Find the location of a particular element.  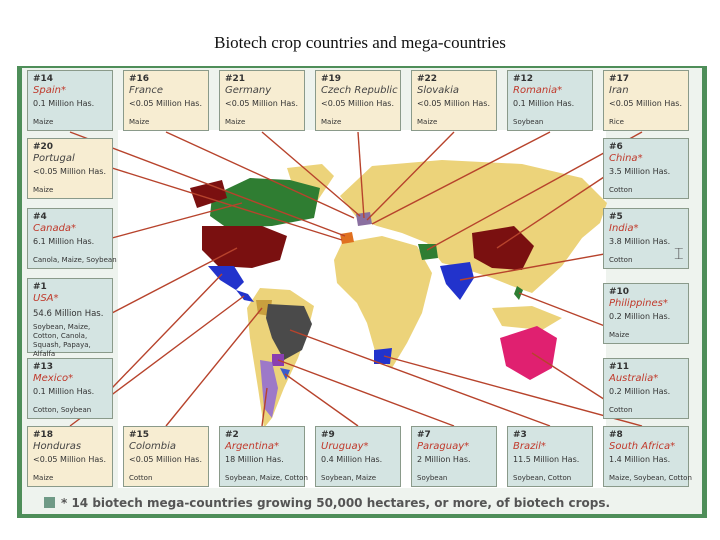

country-box-colombia: #15 Colombia <0.05 Million Has. Cotton is located at coordinates (166, 456).